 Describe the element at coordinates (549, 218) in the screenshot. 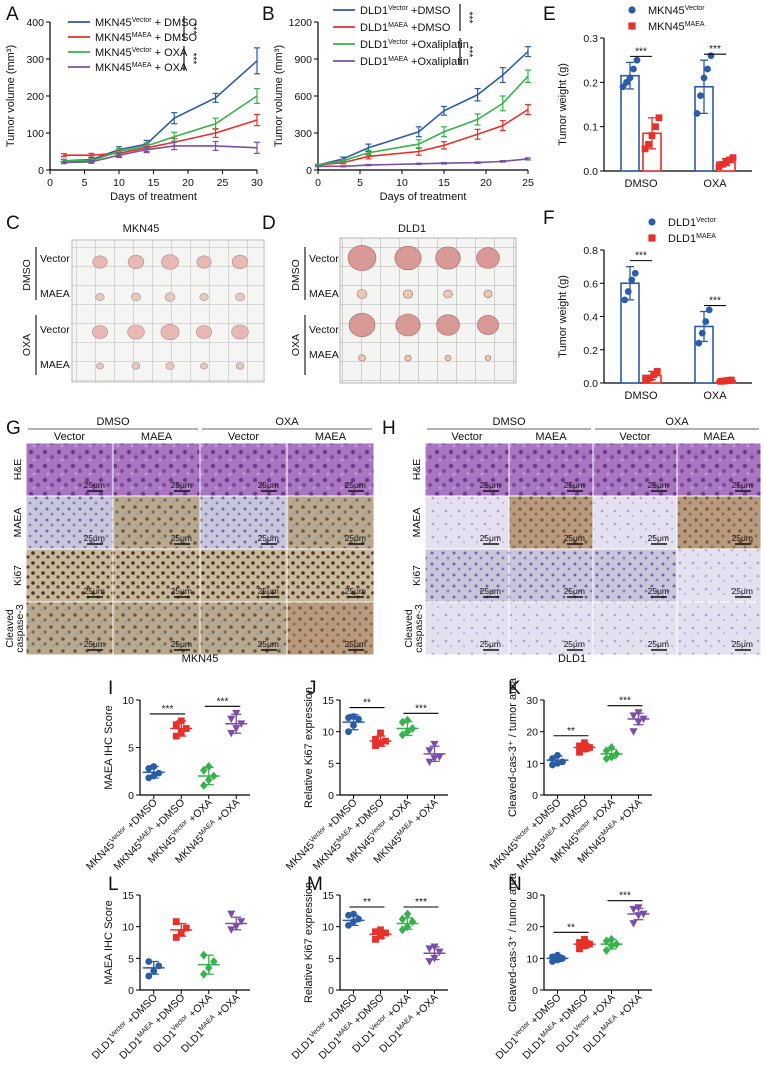

I see `panel-letter-f: F` at that location.